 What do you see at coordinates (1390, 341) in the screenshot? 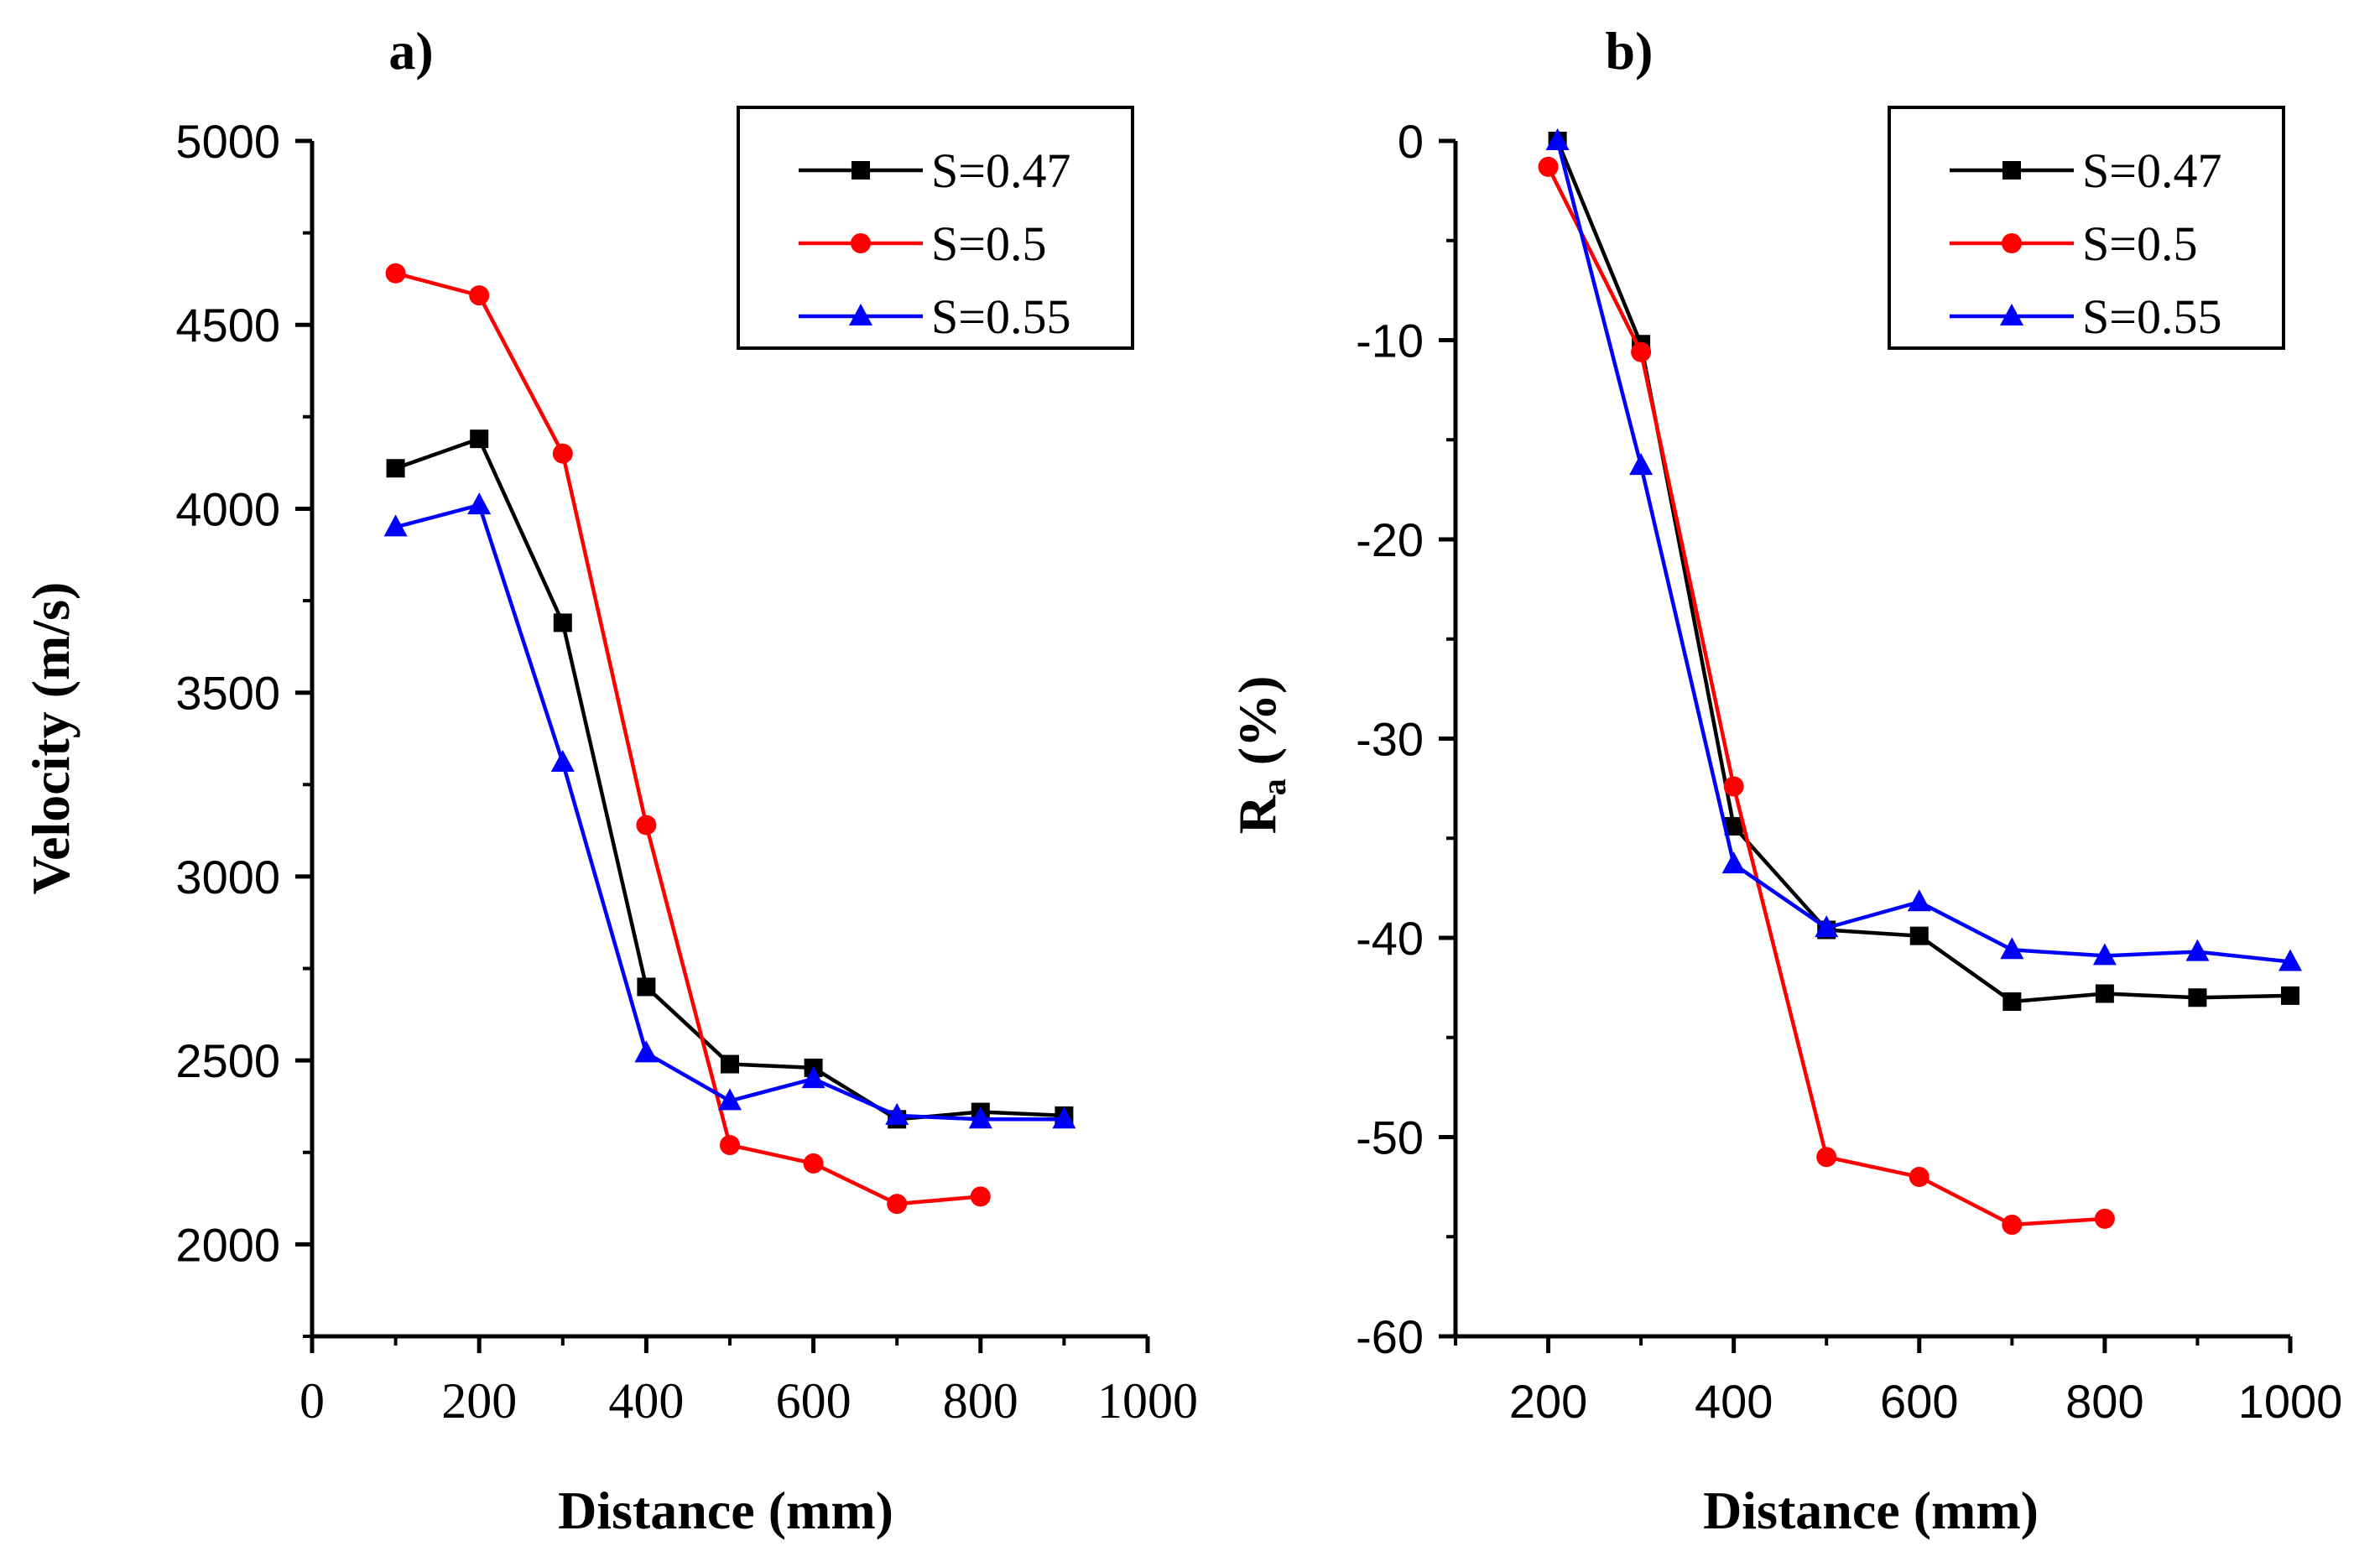
I see `y-tick-label: -10` at bounding box center [1390, 341].